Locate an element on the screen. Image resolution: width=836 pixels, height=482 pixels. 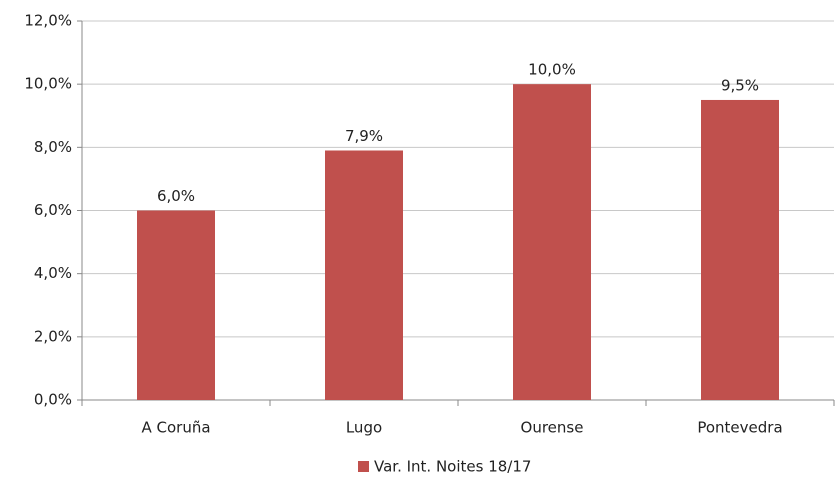
x-tick-label: Pontevedra is located at coordinates (739, 428).